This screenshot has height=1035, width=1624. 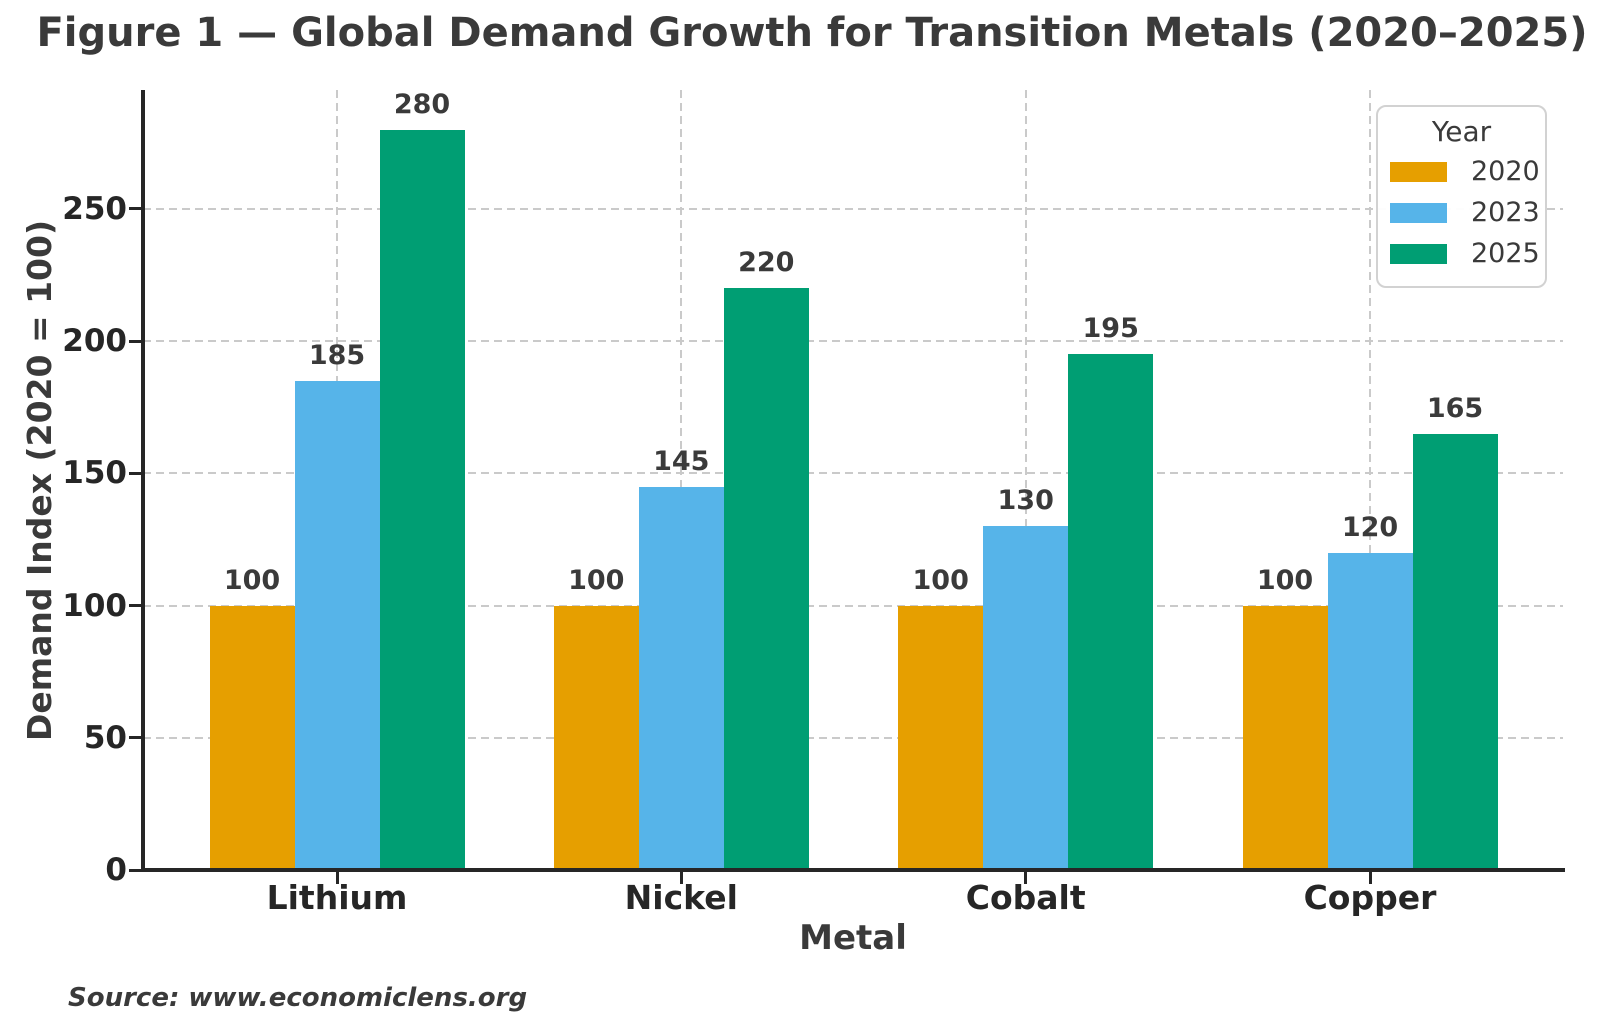 What do you see at coordinates (1370, 897) in the screenshot?
I see `x-tick-label: Copper` at bounding box center [1370, 897].